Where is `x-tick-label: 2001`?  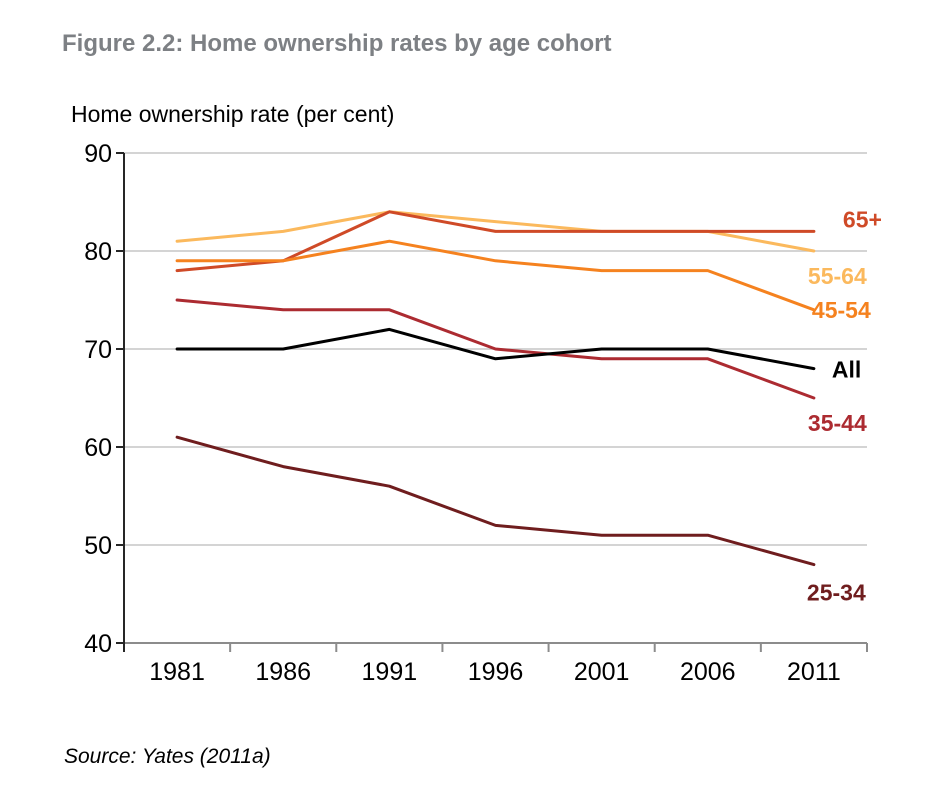 x-tick-label: 2001 is located at coordinates (602, 672).